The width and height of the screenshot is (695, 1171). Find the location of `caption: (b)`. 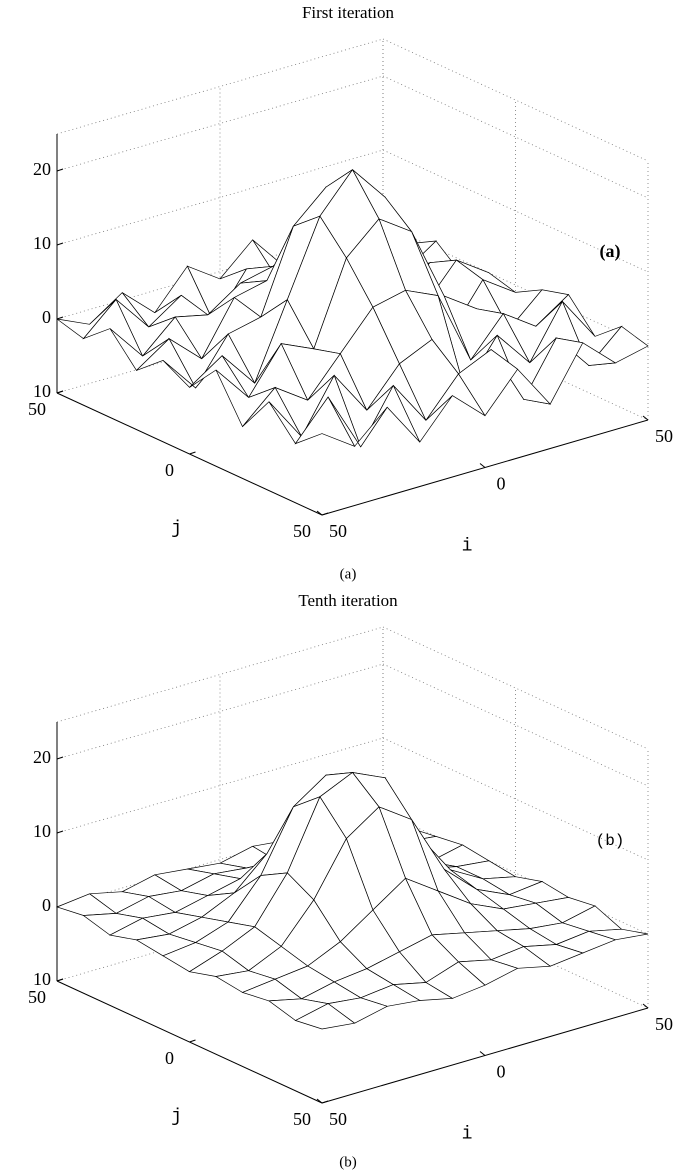

caption: (b) is located at coordinates (348, 1162).